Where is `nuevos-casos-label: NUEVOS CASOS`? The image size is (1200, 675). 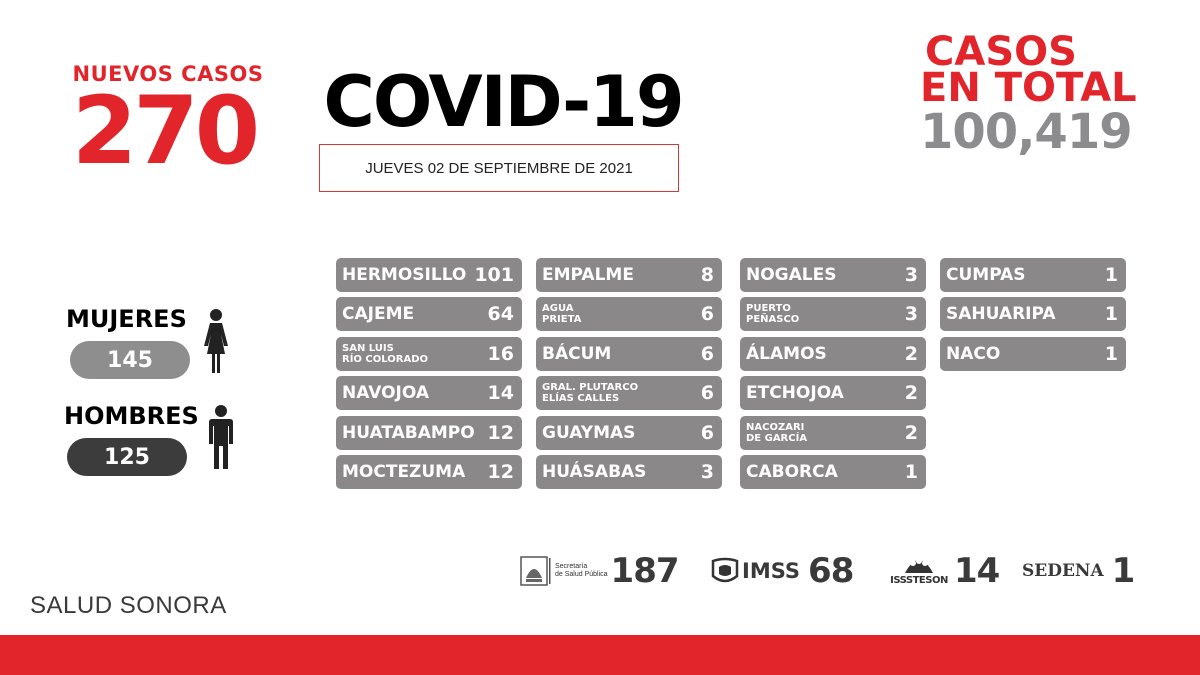 nuevos-casos-label: NUEVOS CASOS is located at coordinates (168, 74).